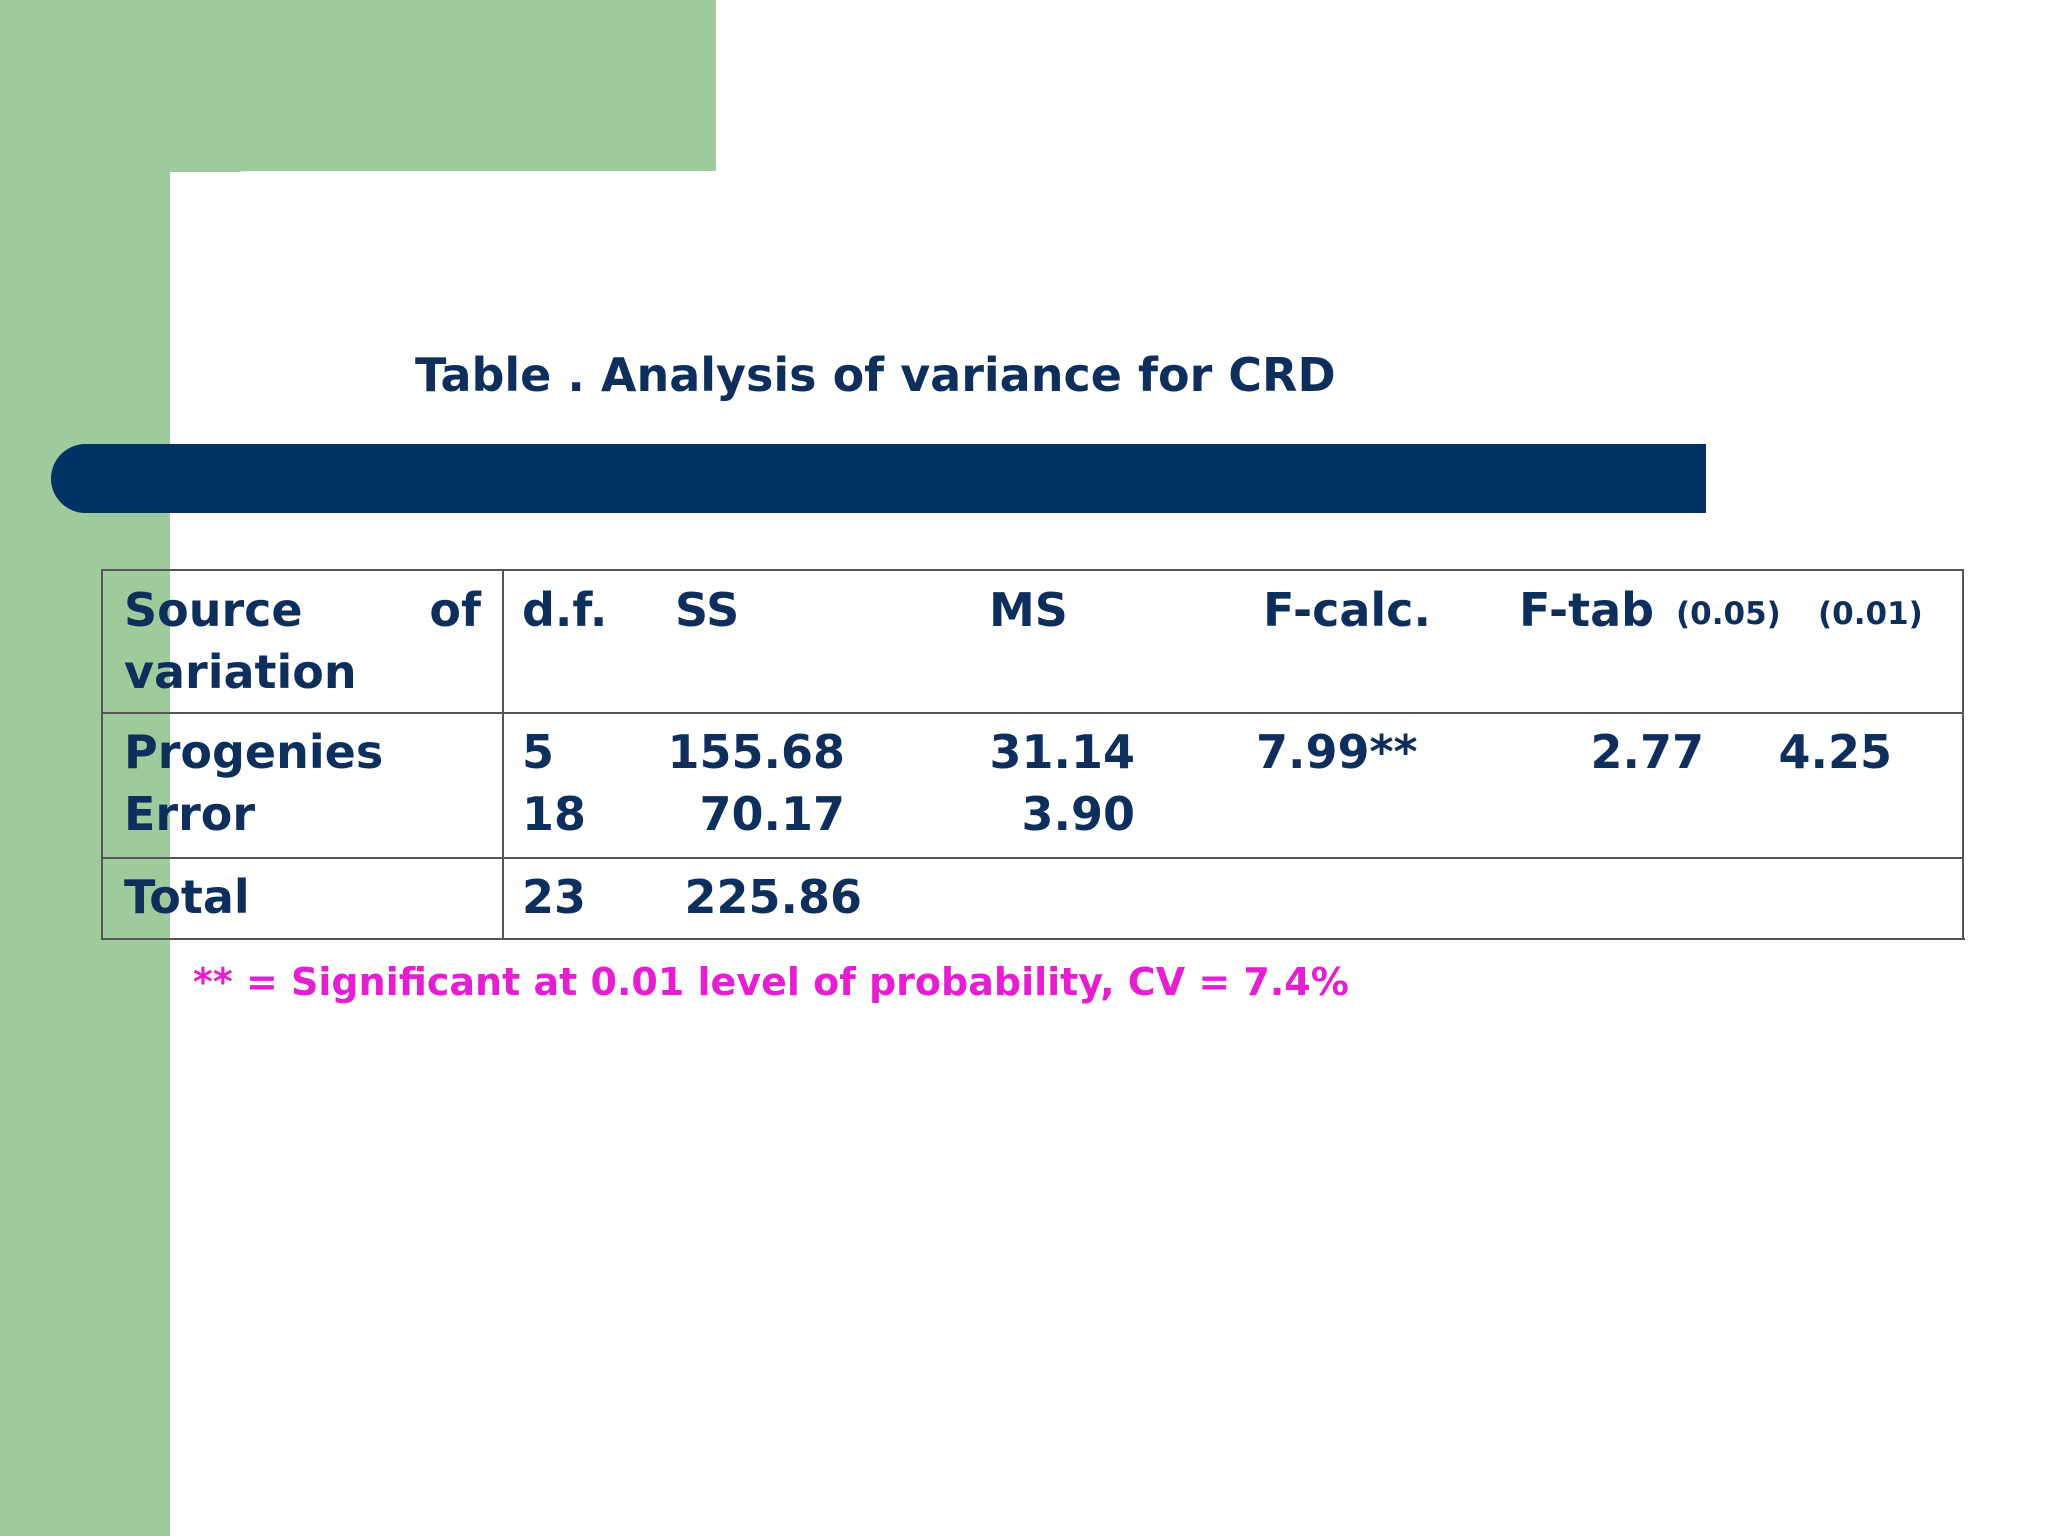 This screenshot has width=2048, height=1536. I want to click on cell: Error, so click(190, 814).